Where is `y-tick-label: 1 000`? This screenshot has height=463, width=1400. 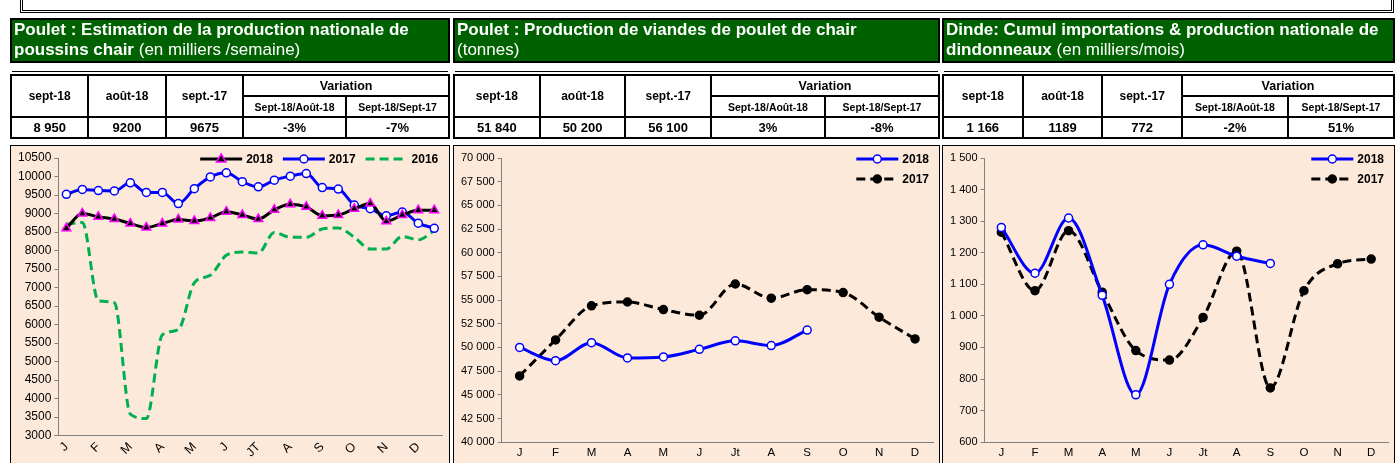
y-tick-label: 1 000 is located at coordinates (964, 314).